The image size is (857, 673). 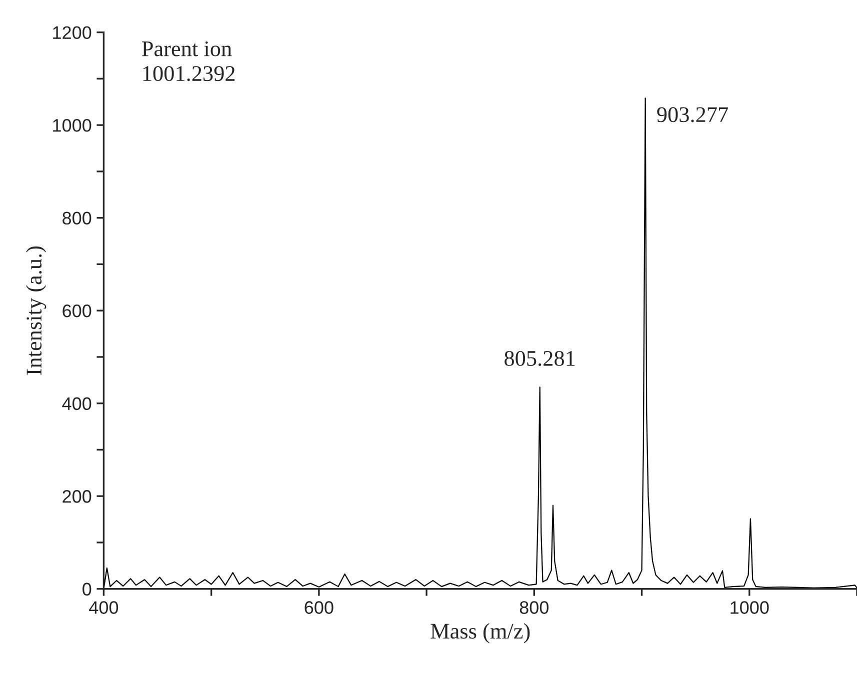 What do you see at coordinates (188, 61) in the screenshot?
I see `annotation: Parent ion 1001.2392` at bounding box center [188, 61].